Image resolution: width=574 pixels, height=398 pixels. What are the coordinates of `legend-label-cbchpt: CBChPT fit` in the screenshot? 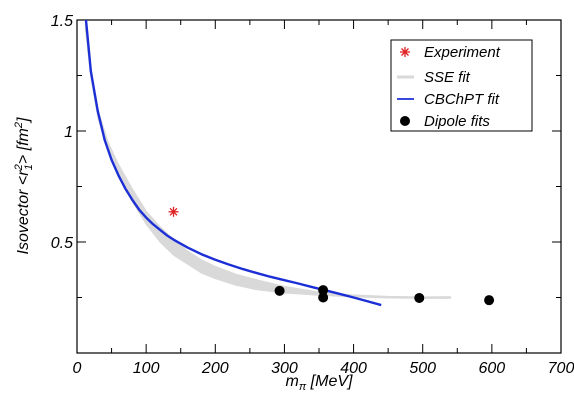 It's located at (462, 99).